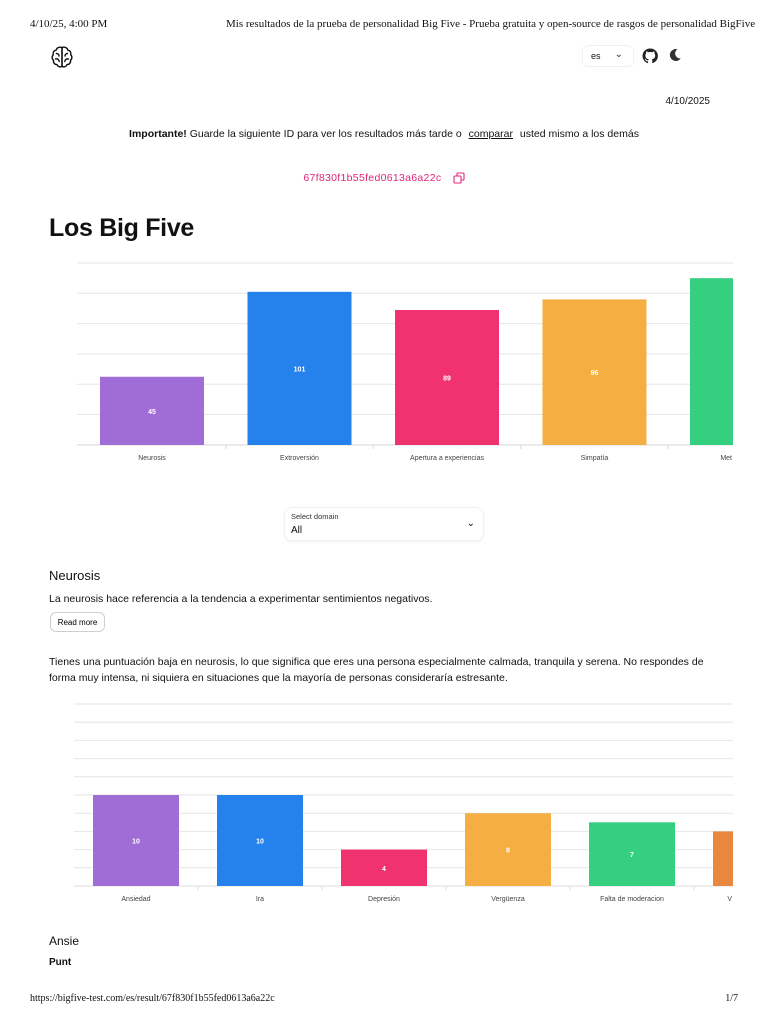 The width and height of the screenshot is (768, 1024). Describe the element at coordinates (260, 899) in the screenshot. I see `category-label: Ira` at that location.